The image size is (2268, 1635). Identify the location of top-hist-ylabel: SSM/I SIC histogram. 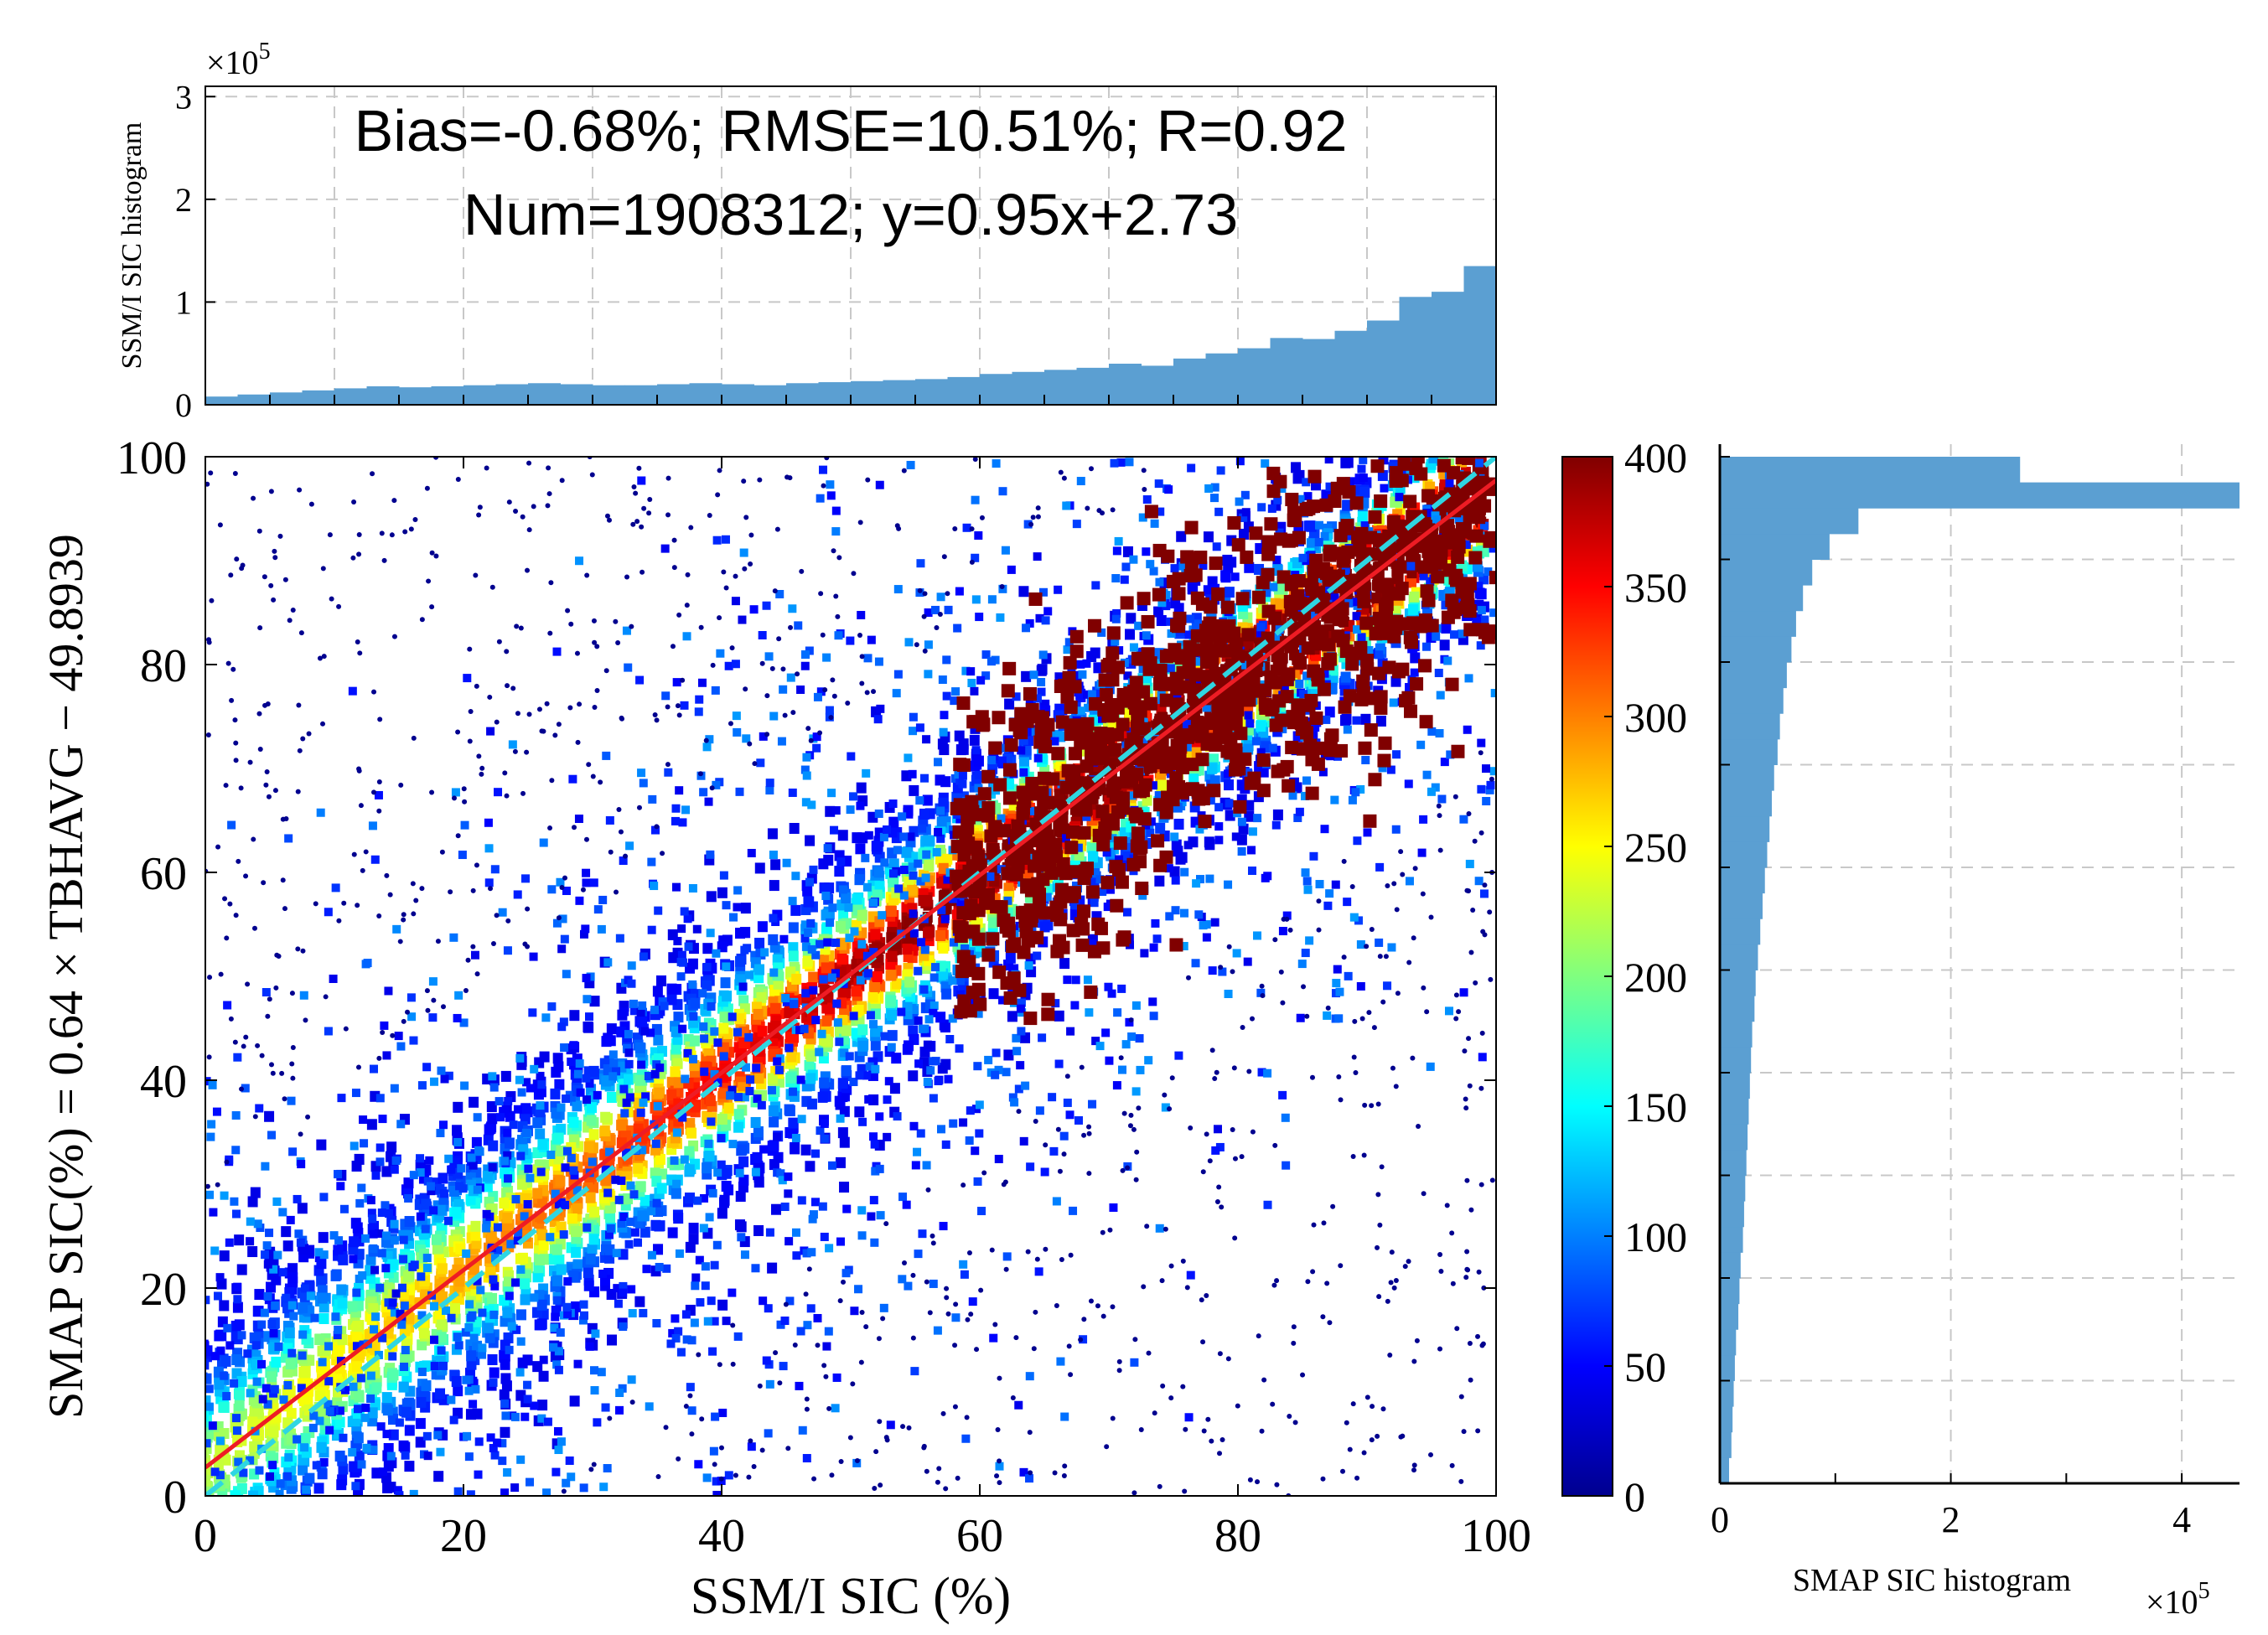
(132, 246).